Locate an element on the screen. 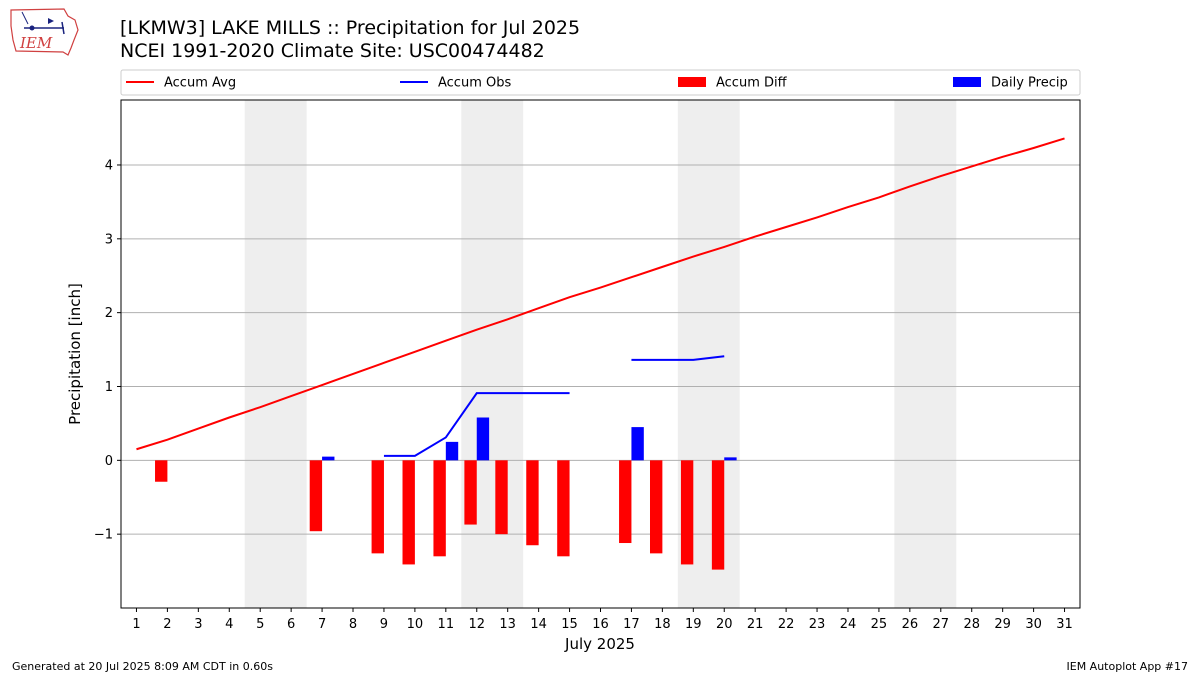 The width and height of the screenshot is (1200, 675). x-tick-label: 18 is located at coordinates (662, 624).